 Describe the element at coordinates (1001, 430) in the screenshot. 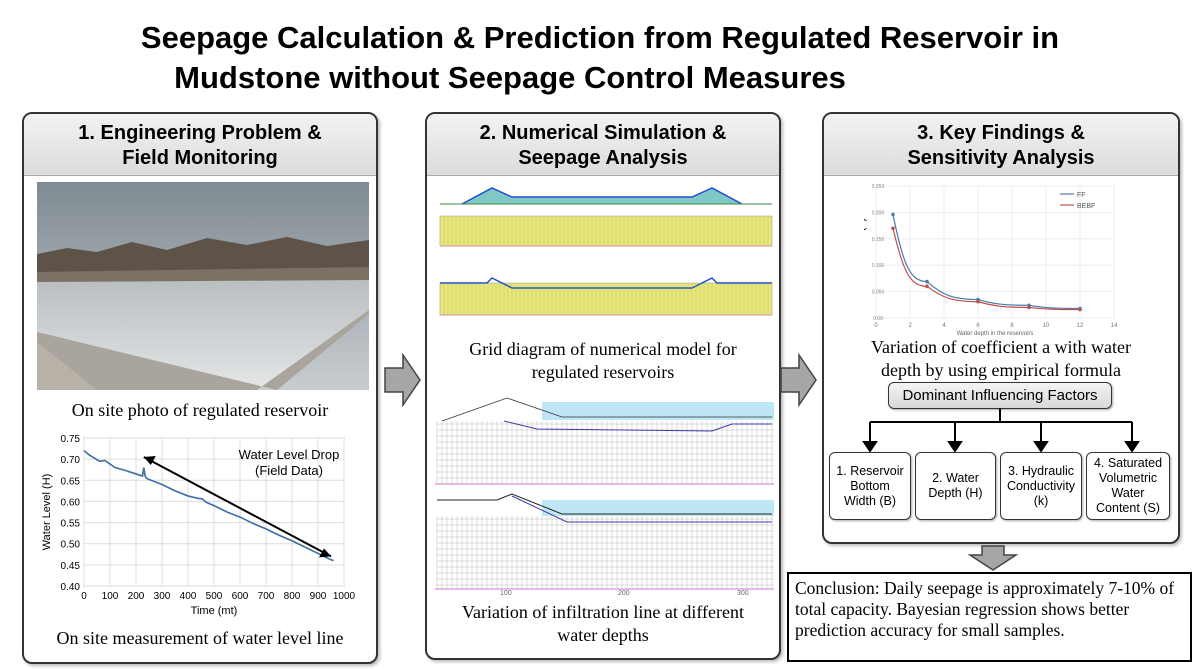

I see `factor-tree-connectors` at that location.